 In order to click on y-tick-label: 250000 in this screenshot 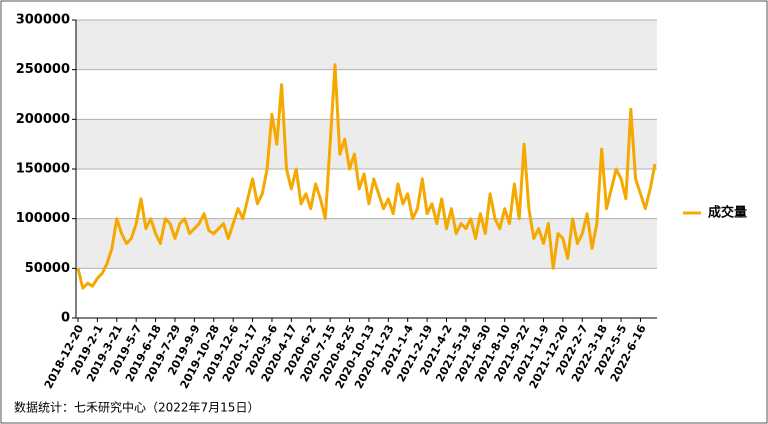, I will do `click(43, 69)`.